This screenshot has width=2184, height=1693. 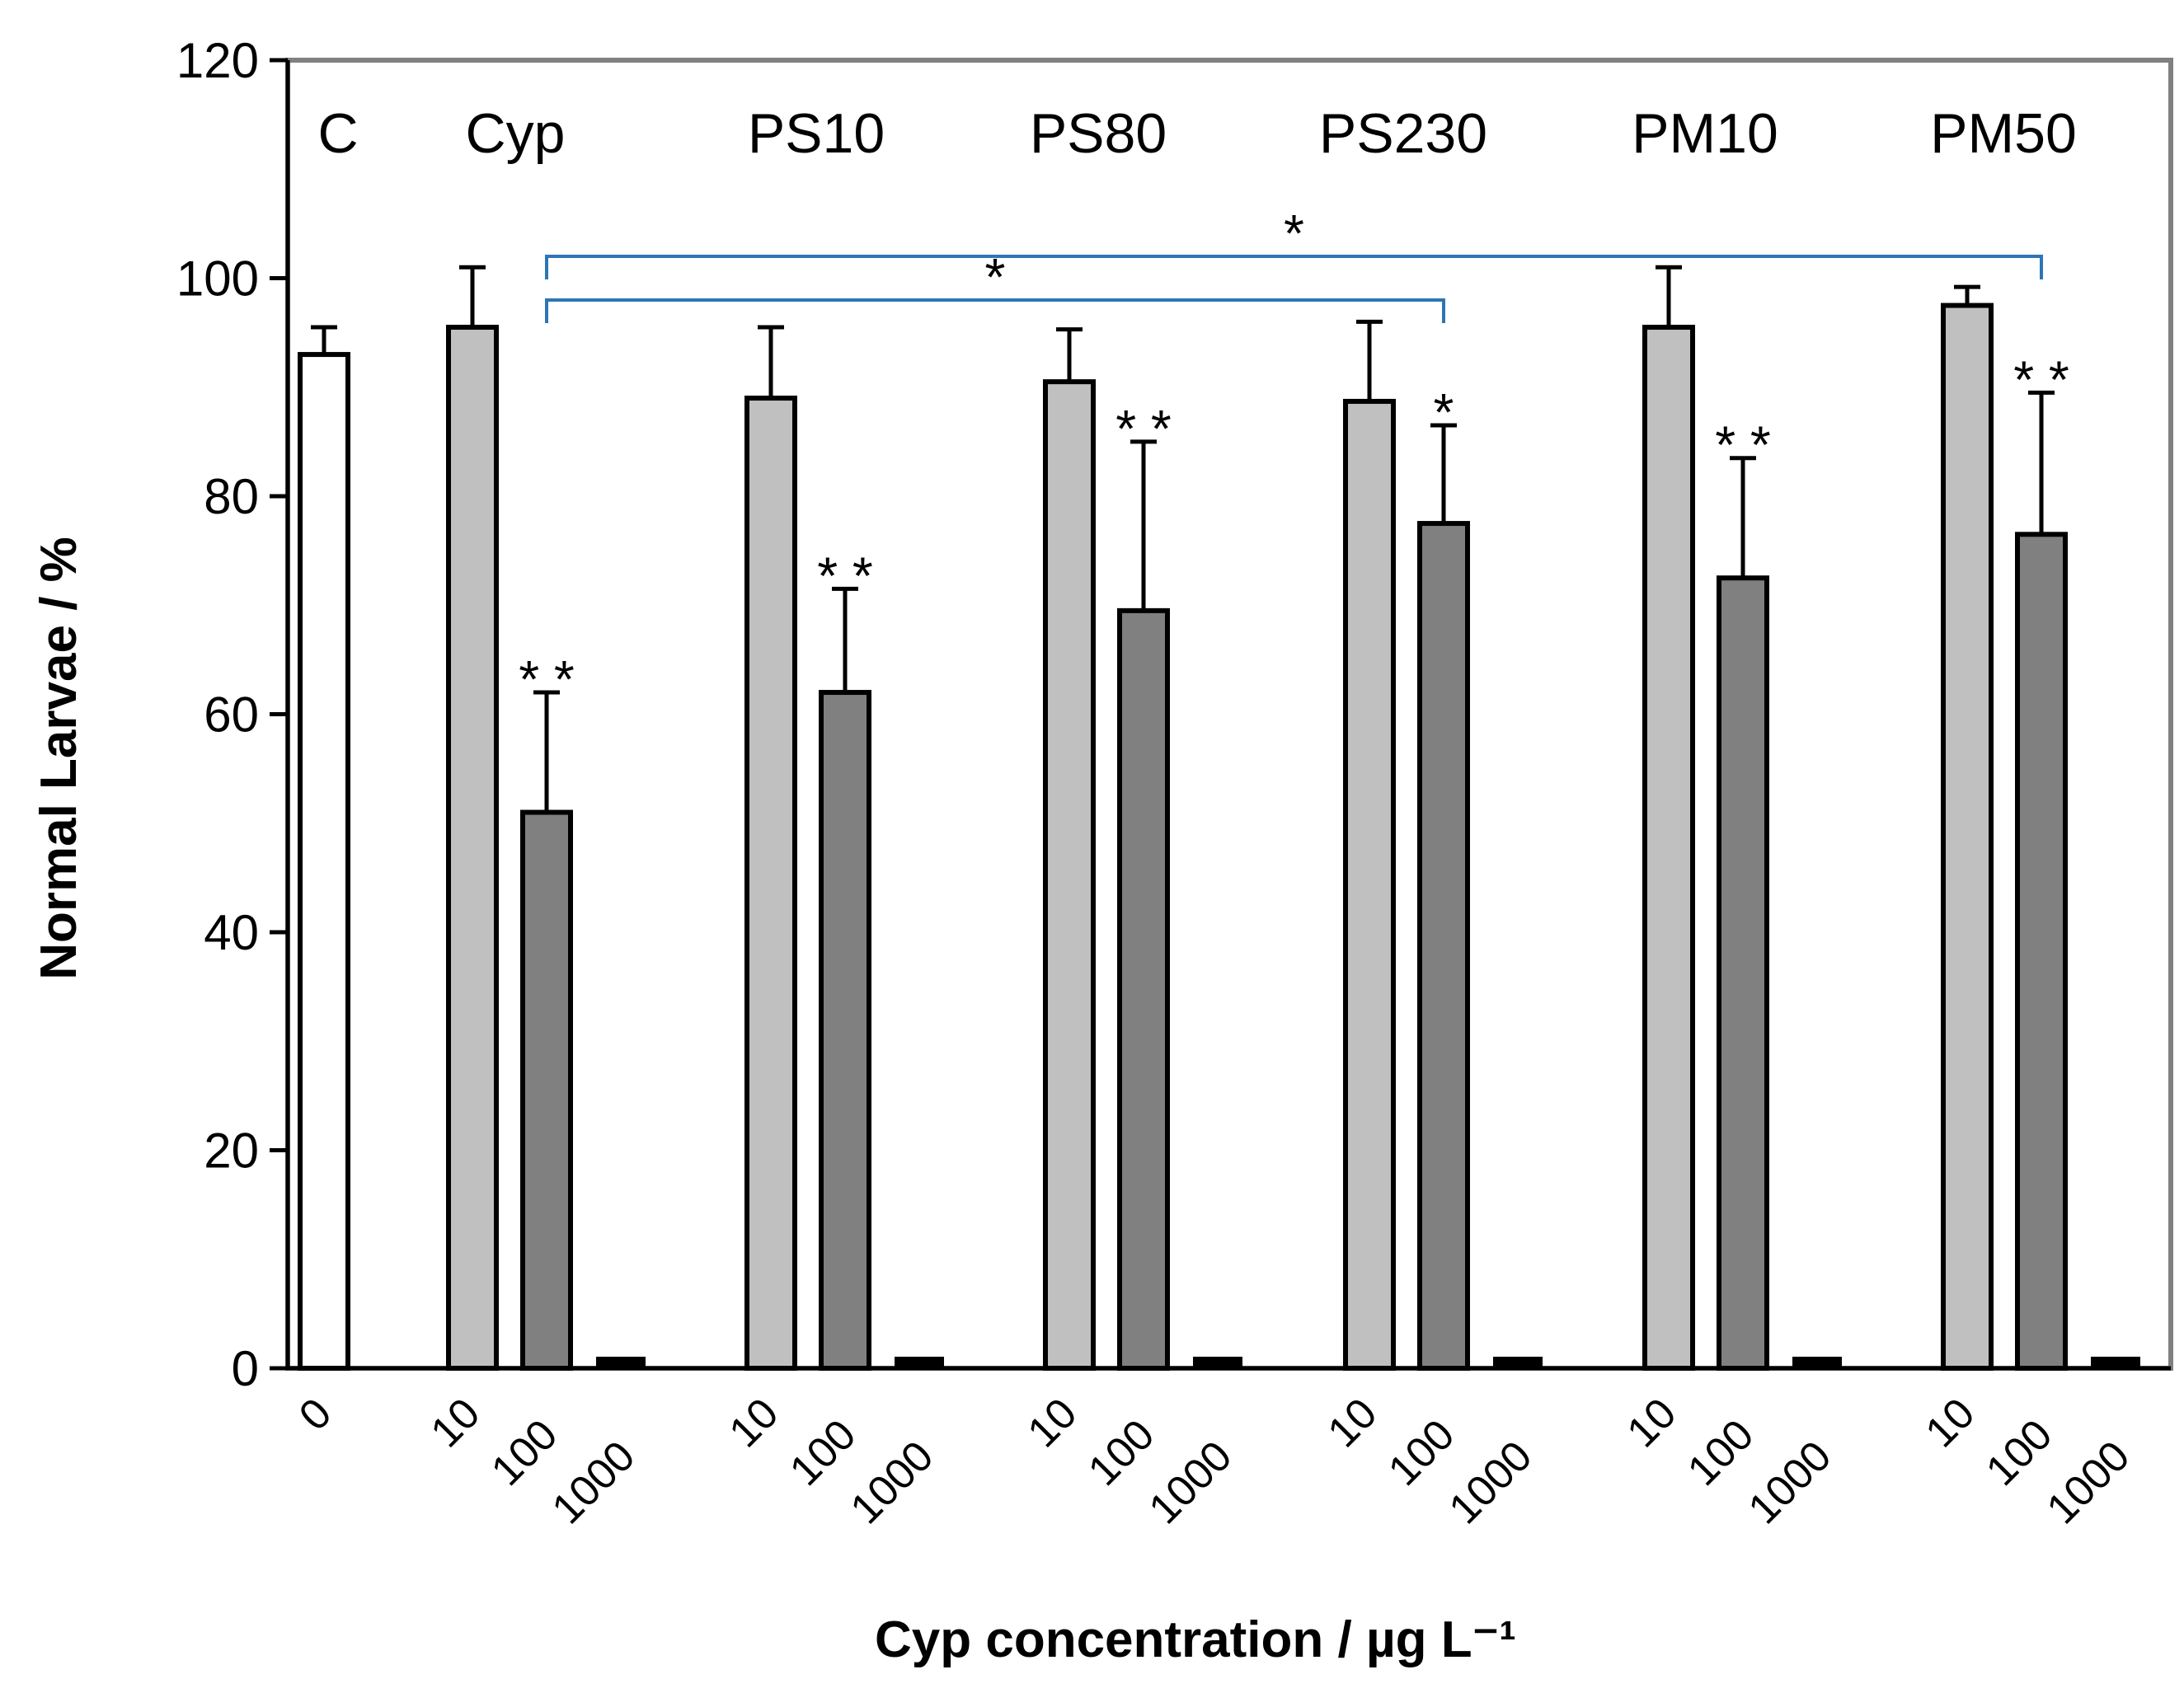 I want to click on y-axis-title: Normal Larvae / %, so click(x=59, y=758).